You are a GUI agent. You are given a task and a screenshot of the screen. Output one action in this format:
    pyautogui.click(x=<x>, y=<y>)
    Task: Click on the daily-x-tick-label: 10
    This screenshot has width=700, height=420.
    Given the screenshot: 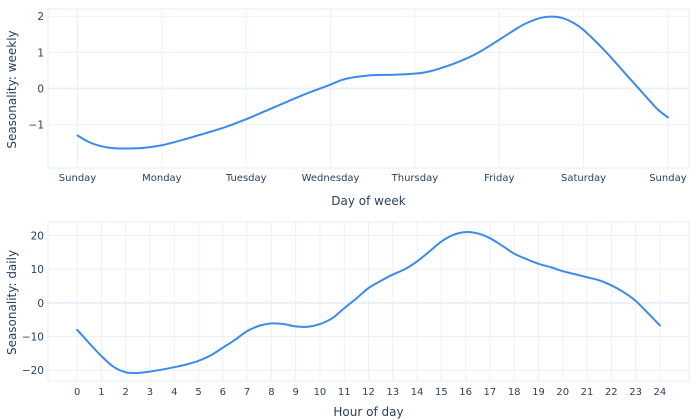 What is the action you would take?
    pyautogui.click(x=320, y=392)
    